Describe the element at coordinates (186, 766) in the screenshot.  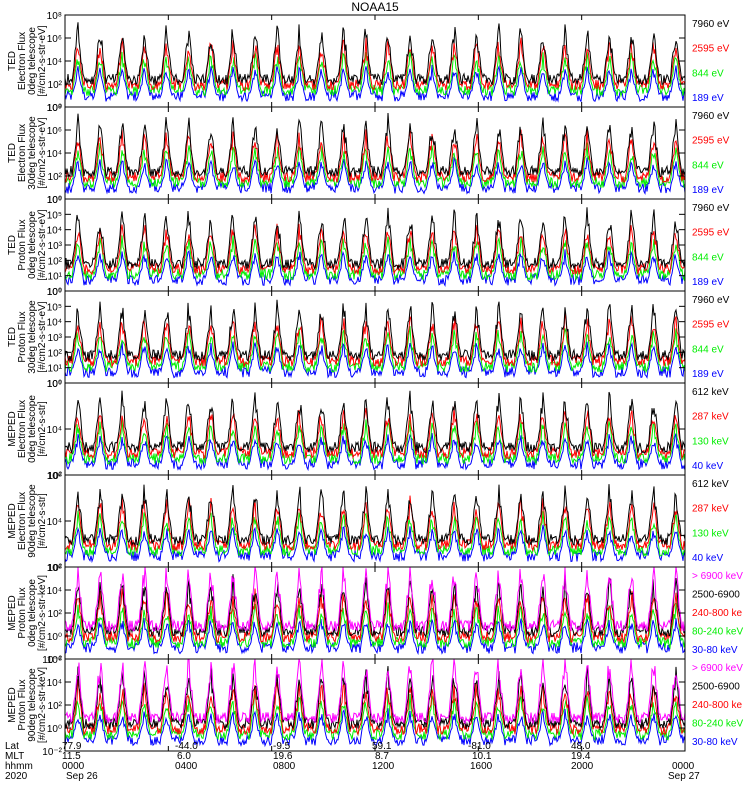
I see `hhmm-value: 0400` at that location.